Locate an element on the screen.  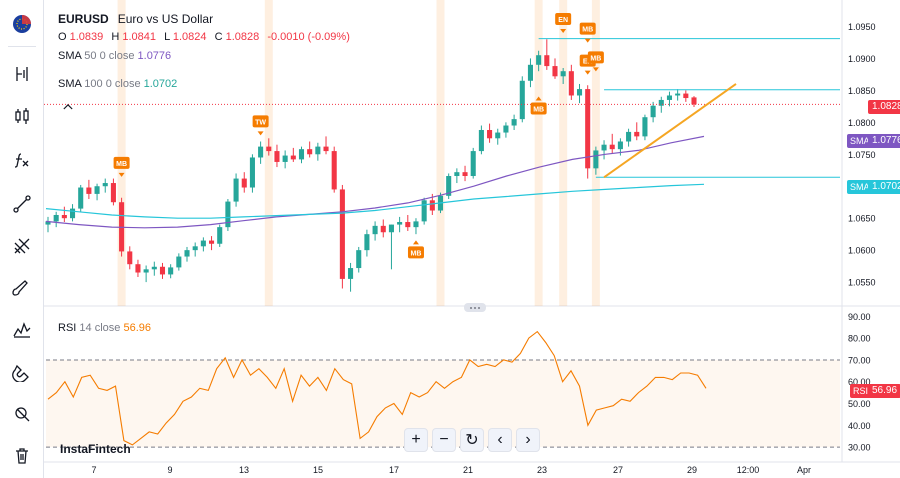
sma100-legend: SMA 100 0 close 1.0702 is located at coordinates (117, 84).